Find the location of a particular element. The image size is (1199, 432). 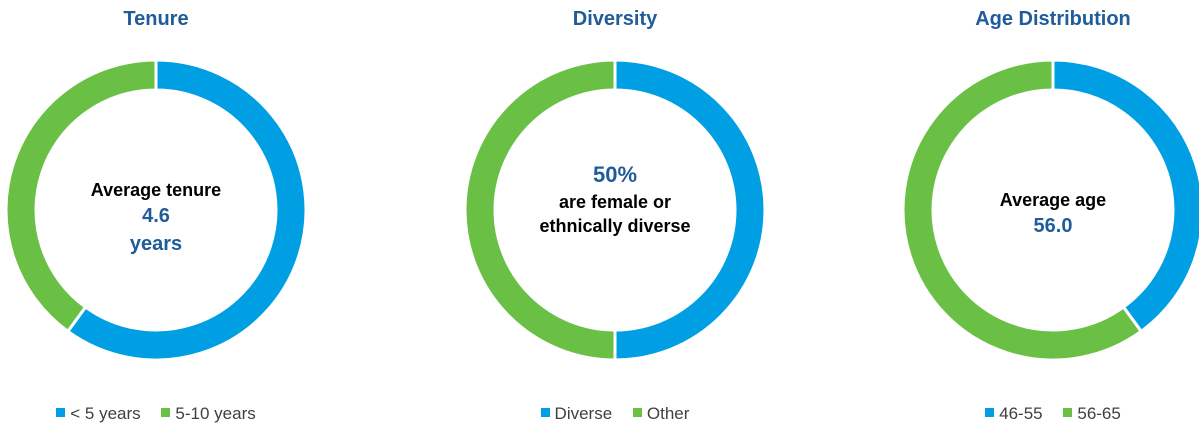

legend: < 5 years 5-10 years is located at coordinates (156, 414).